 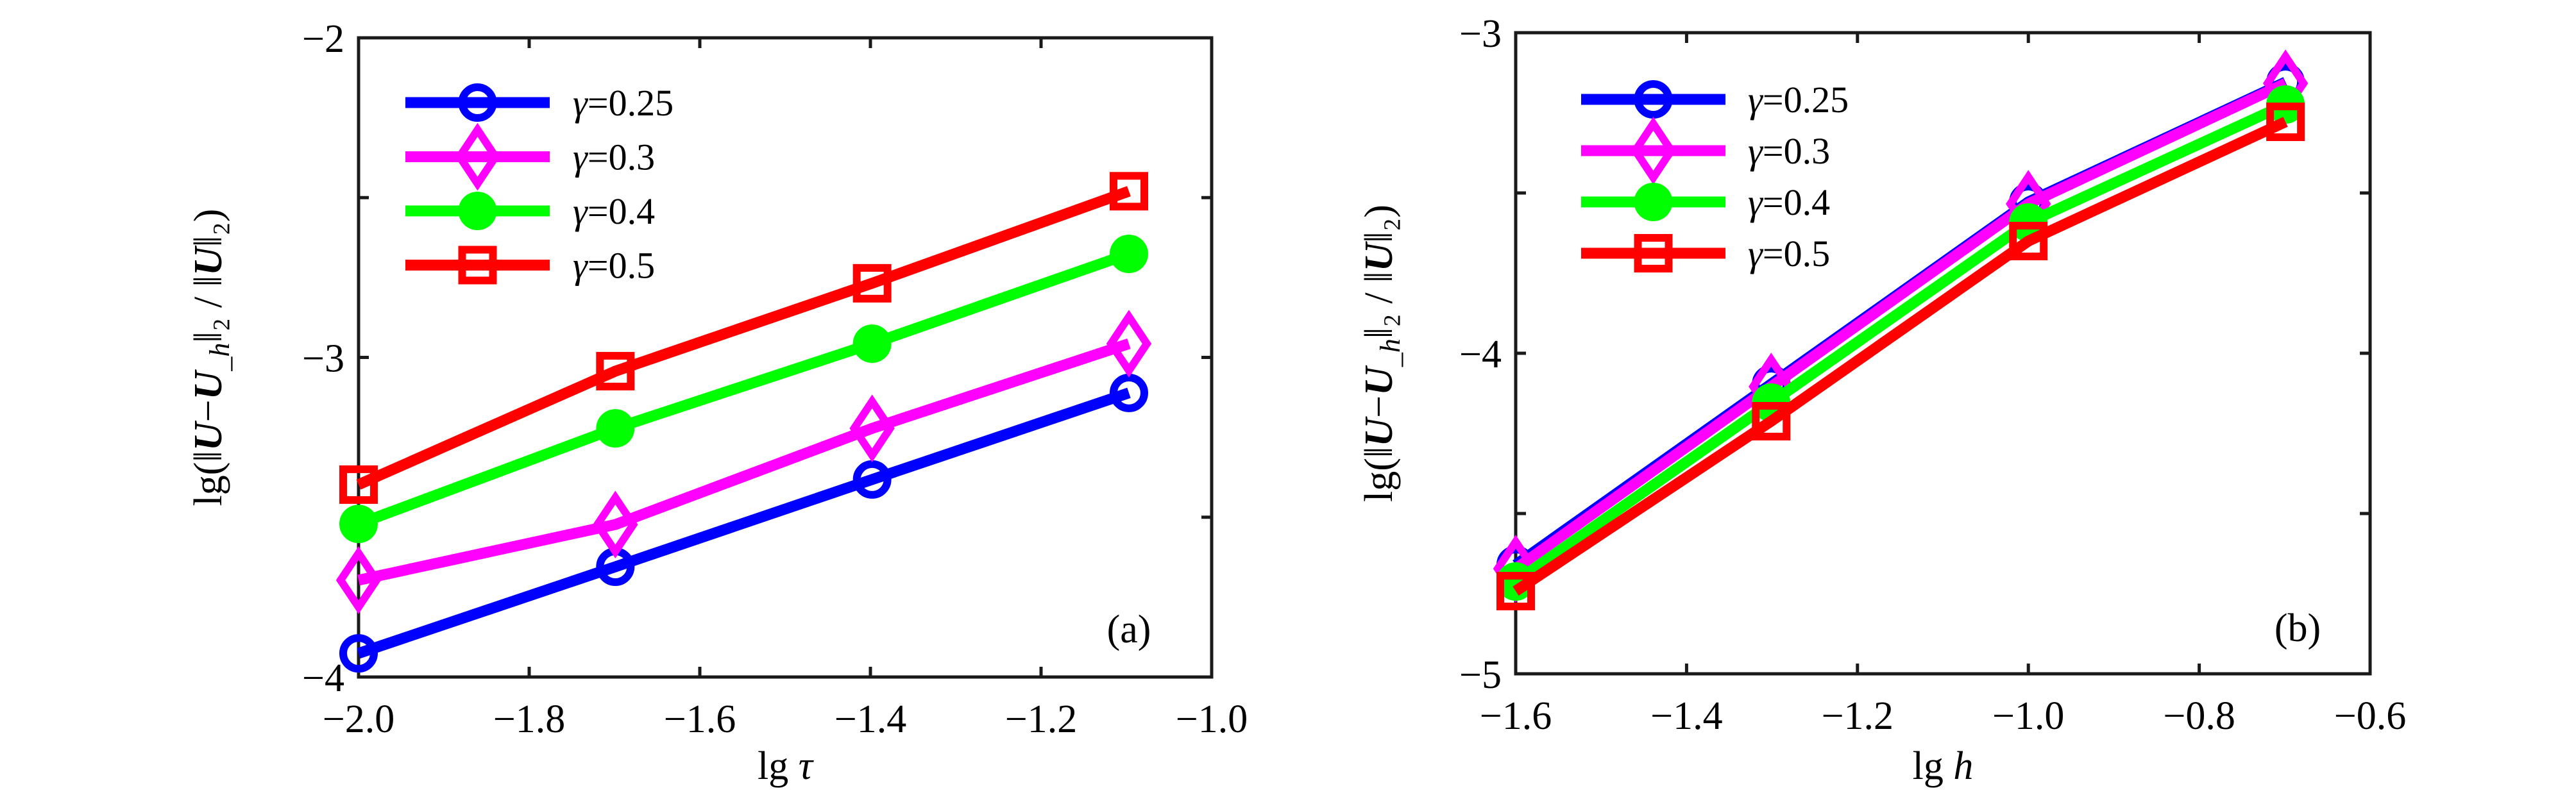 What do you see at coordinates (2370, 716) in the screenshot?
I see `x-tick-label: −0.6` at bounding box center [2370, 716].